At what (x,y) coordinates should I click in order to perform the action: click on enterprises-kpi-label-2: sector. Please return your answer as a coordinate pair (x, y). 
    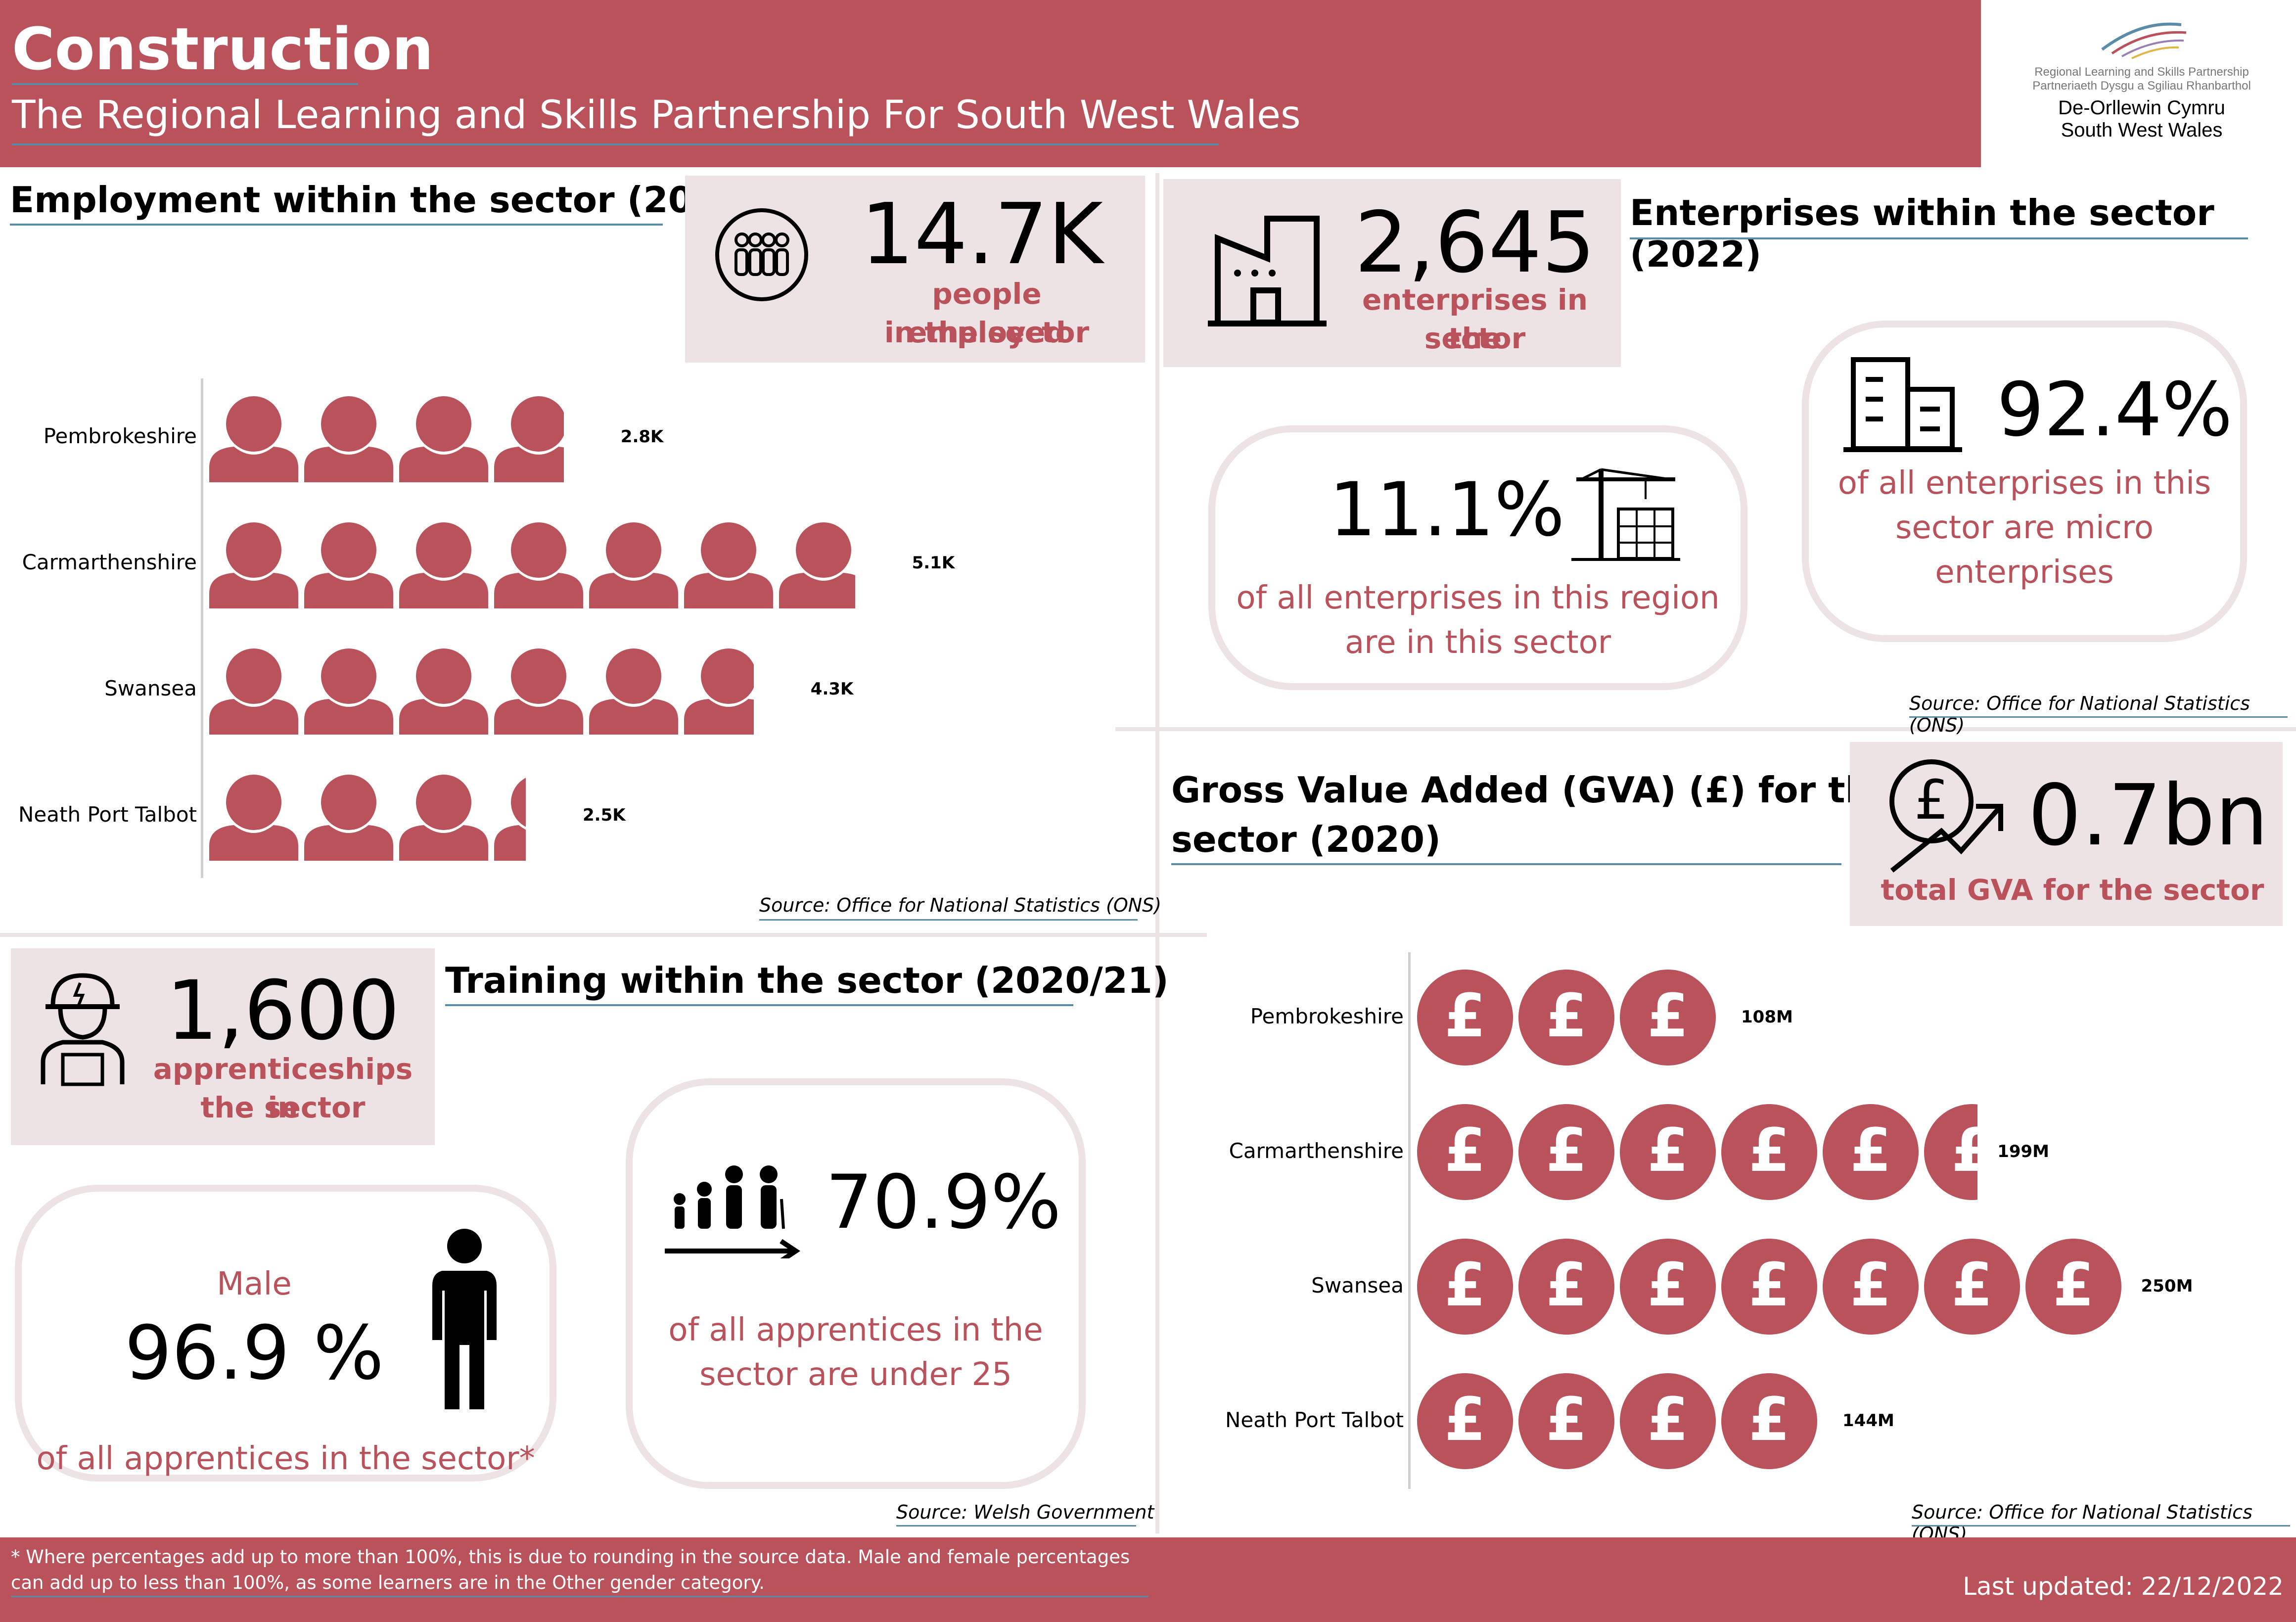
    Looking at the image, I should click on (1475, 338).